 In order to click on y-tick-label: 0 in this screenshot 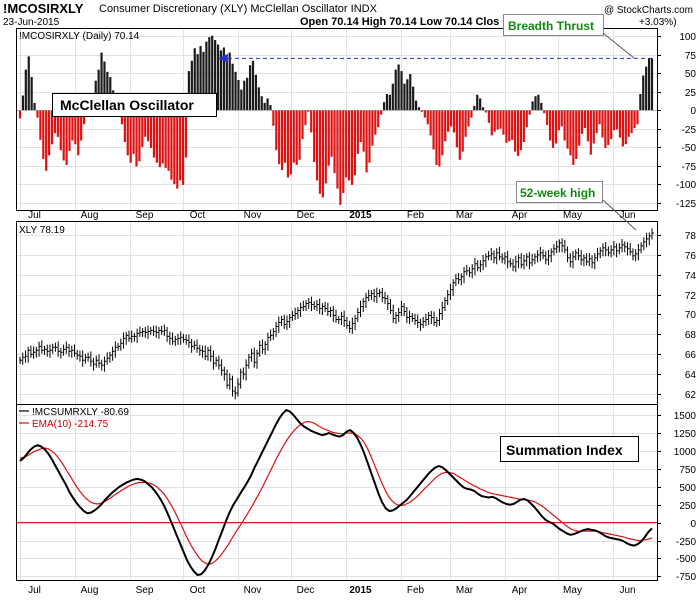, I will do `click(693, 111)`.